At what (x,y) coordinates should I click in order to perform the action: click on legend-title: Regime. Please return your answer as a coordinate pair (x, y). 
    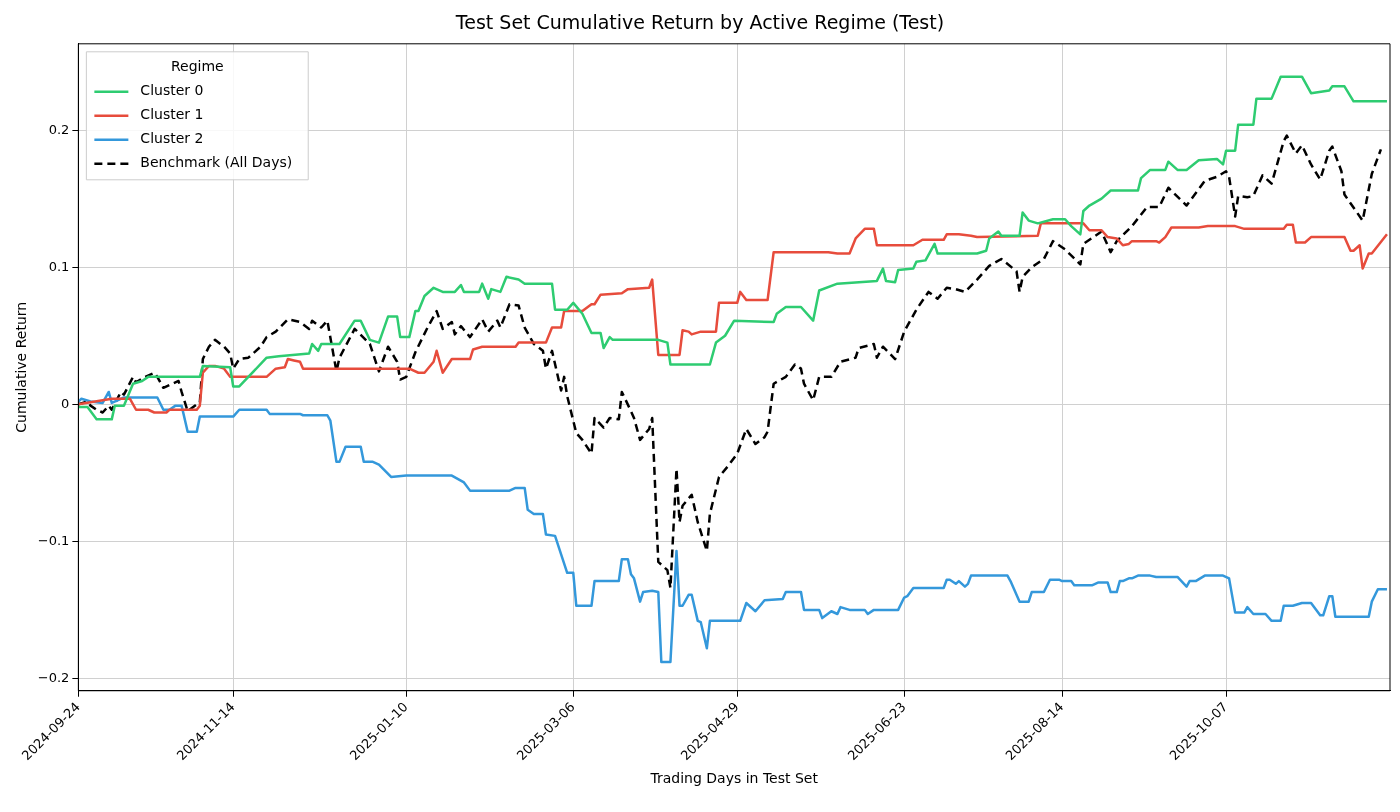
    Looking at the image, I should click on (197, 66).